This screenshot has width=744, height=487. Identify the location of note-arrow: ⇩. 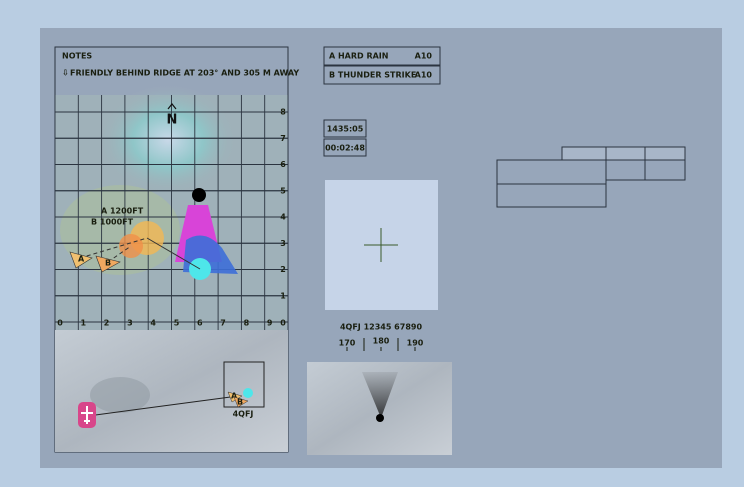
(65, 73).